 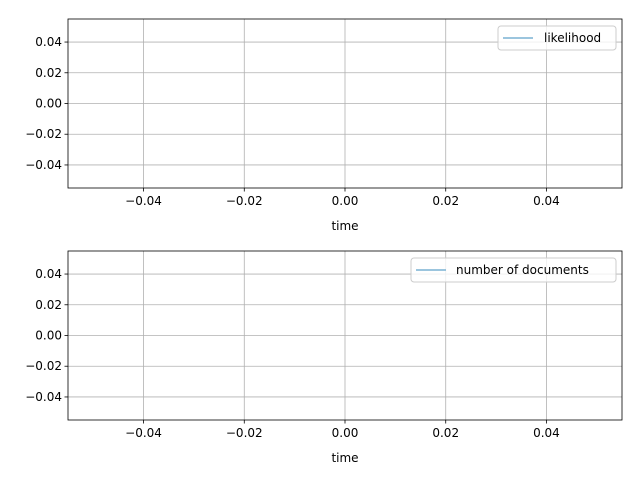 I want to click on legend: likelihood, so click(x=557, y=38).